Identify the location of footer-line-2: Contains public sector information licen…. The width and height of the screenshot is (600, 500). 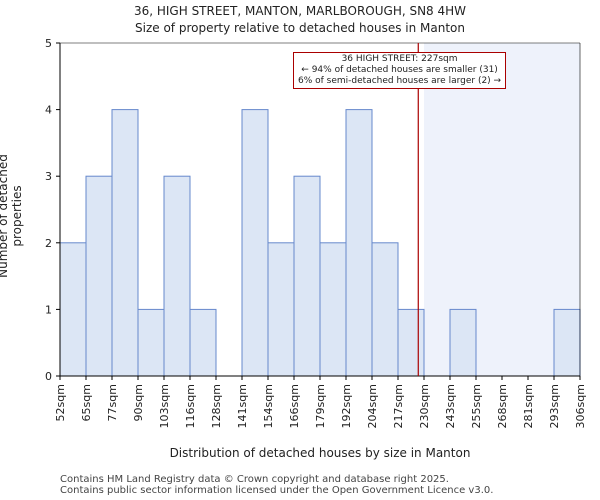
(277, 490).